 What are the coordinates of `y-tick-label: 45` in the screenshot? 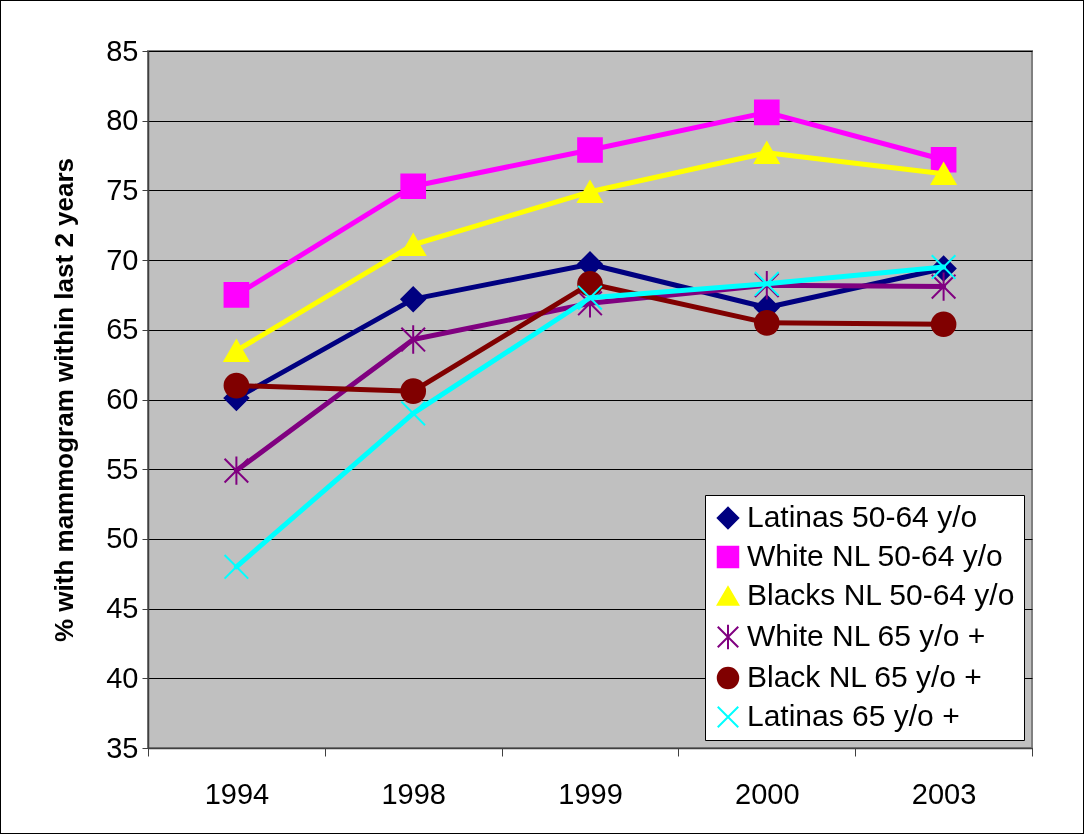 It's located at (122, 608).